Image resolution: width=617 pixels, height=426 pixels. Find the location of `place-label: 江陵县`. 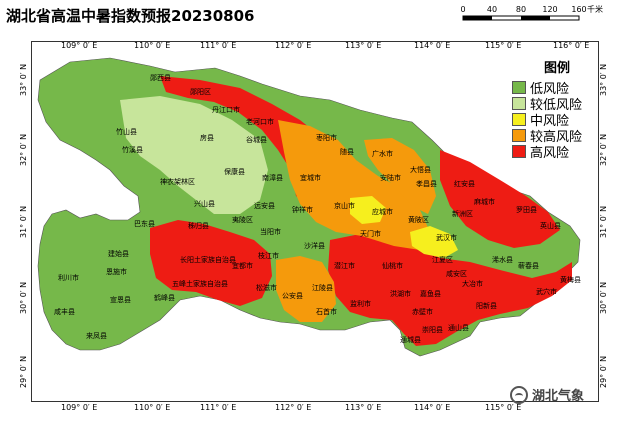

place-label: 江陵县 is located at coordinates (322, 287).